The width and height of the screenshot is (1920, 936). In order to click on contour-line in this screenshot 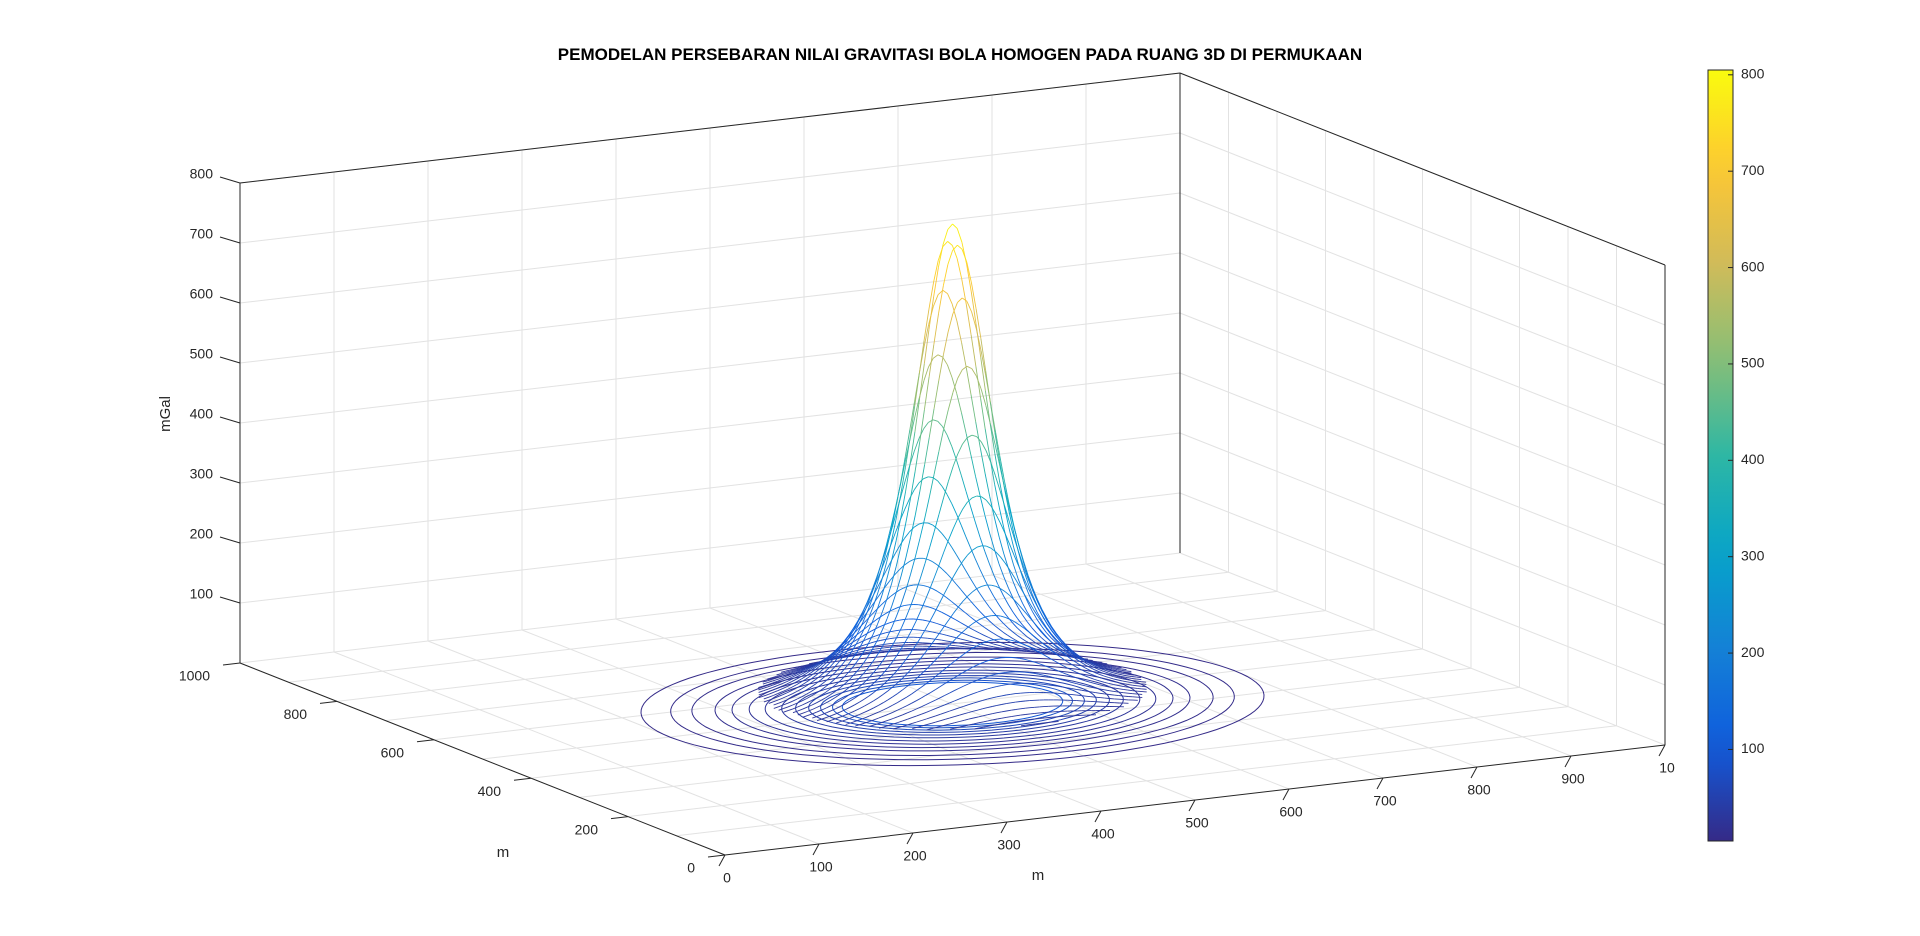, I will do `click(952, 704)`.